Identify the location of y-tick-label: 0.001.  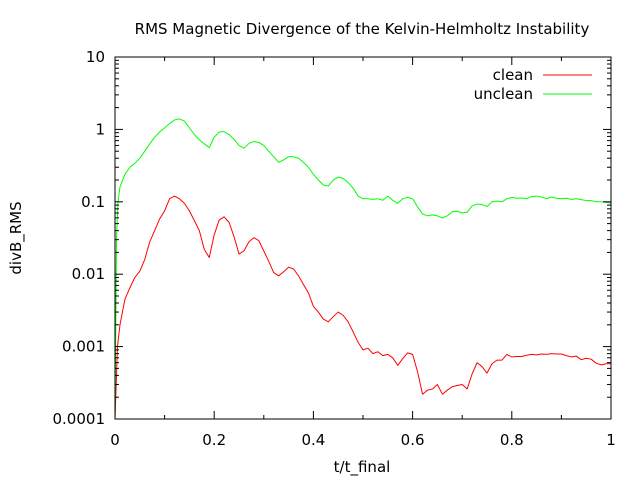
(83, 347).